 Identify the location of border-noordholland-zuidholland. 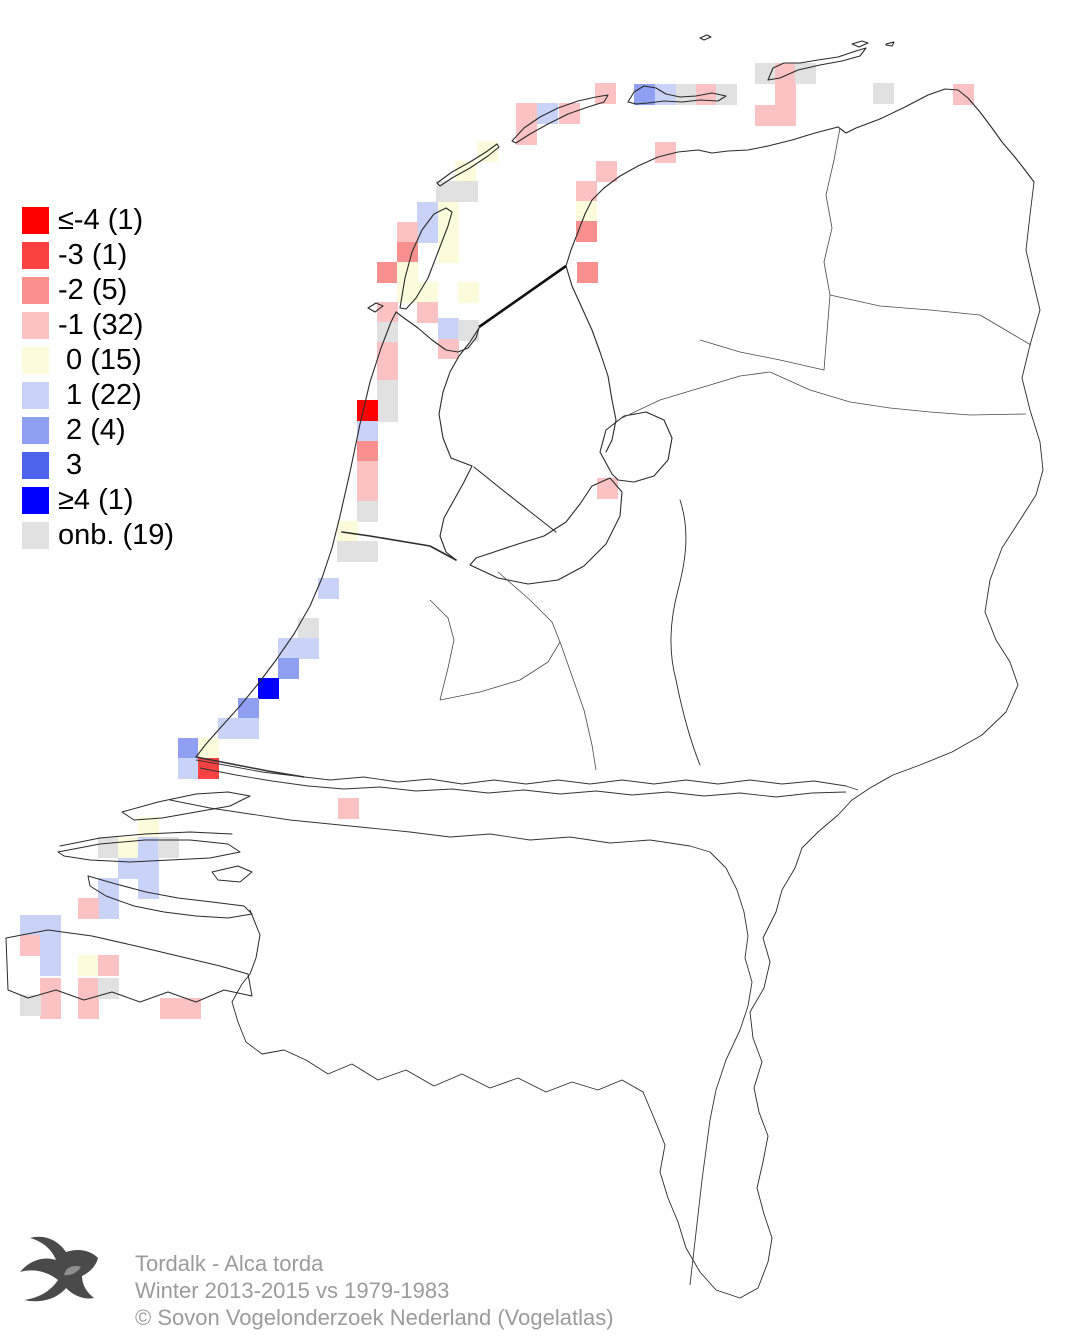
(442, 650).